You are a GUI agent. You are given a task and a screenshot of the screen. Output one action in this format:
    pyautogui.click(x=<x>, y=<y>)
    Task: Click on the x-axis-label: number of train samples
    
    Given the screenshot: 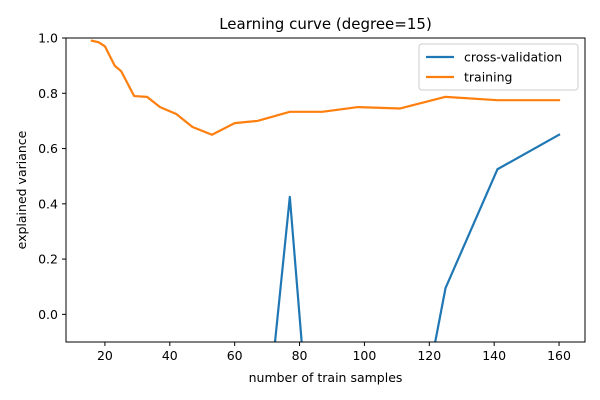 What is the action you would take?
    pyautogui.click(x=326, y=377)
    